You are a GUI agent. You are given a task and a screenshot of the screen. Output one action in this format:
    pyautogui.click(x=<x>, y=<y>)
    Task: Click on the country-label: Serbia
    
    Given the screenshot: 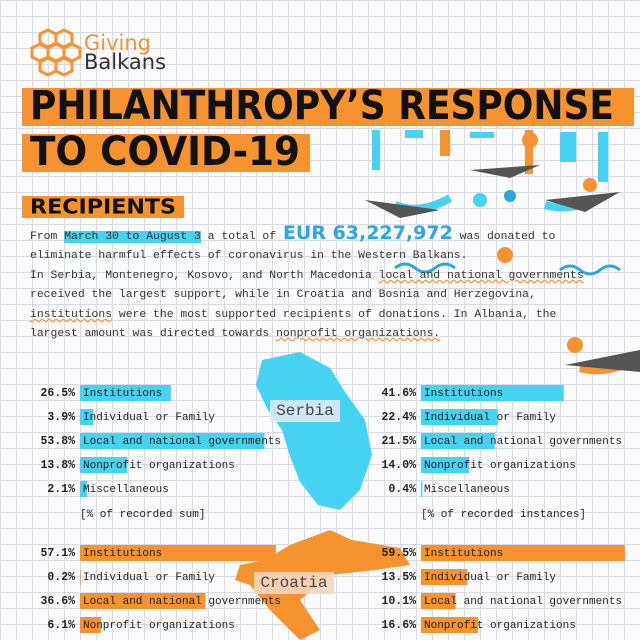 What is the action you would take?
    pyautogui.click(x=305, y=411)
    